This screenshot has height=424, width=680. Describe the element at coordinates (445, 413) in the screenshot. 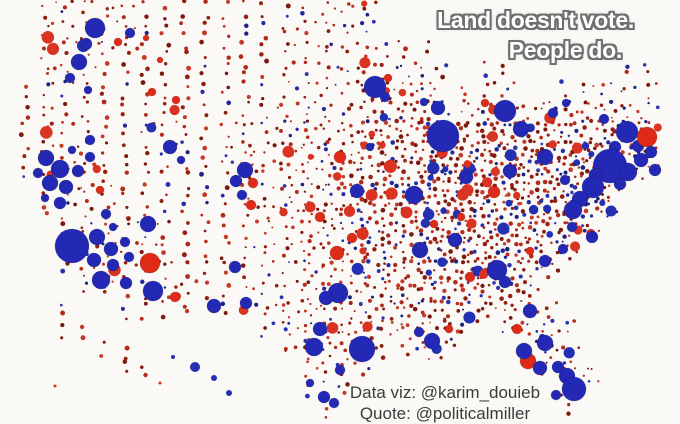

I see `credits-quote-line: Quote: @politicalmiller` at that location.